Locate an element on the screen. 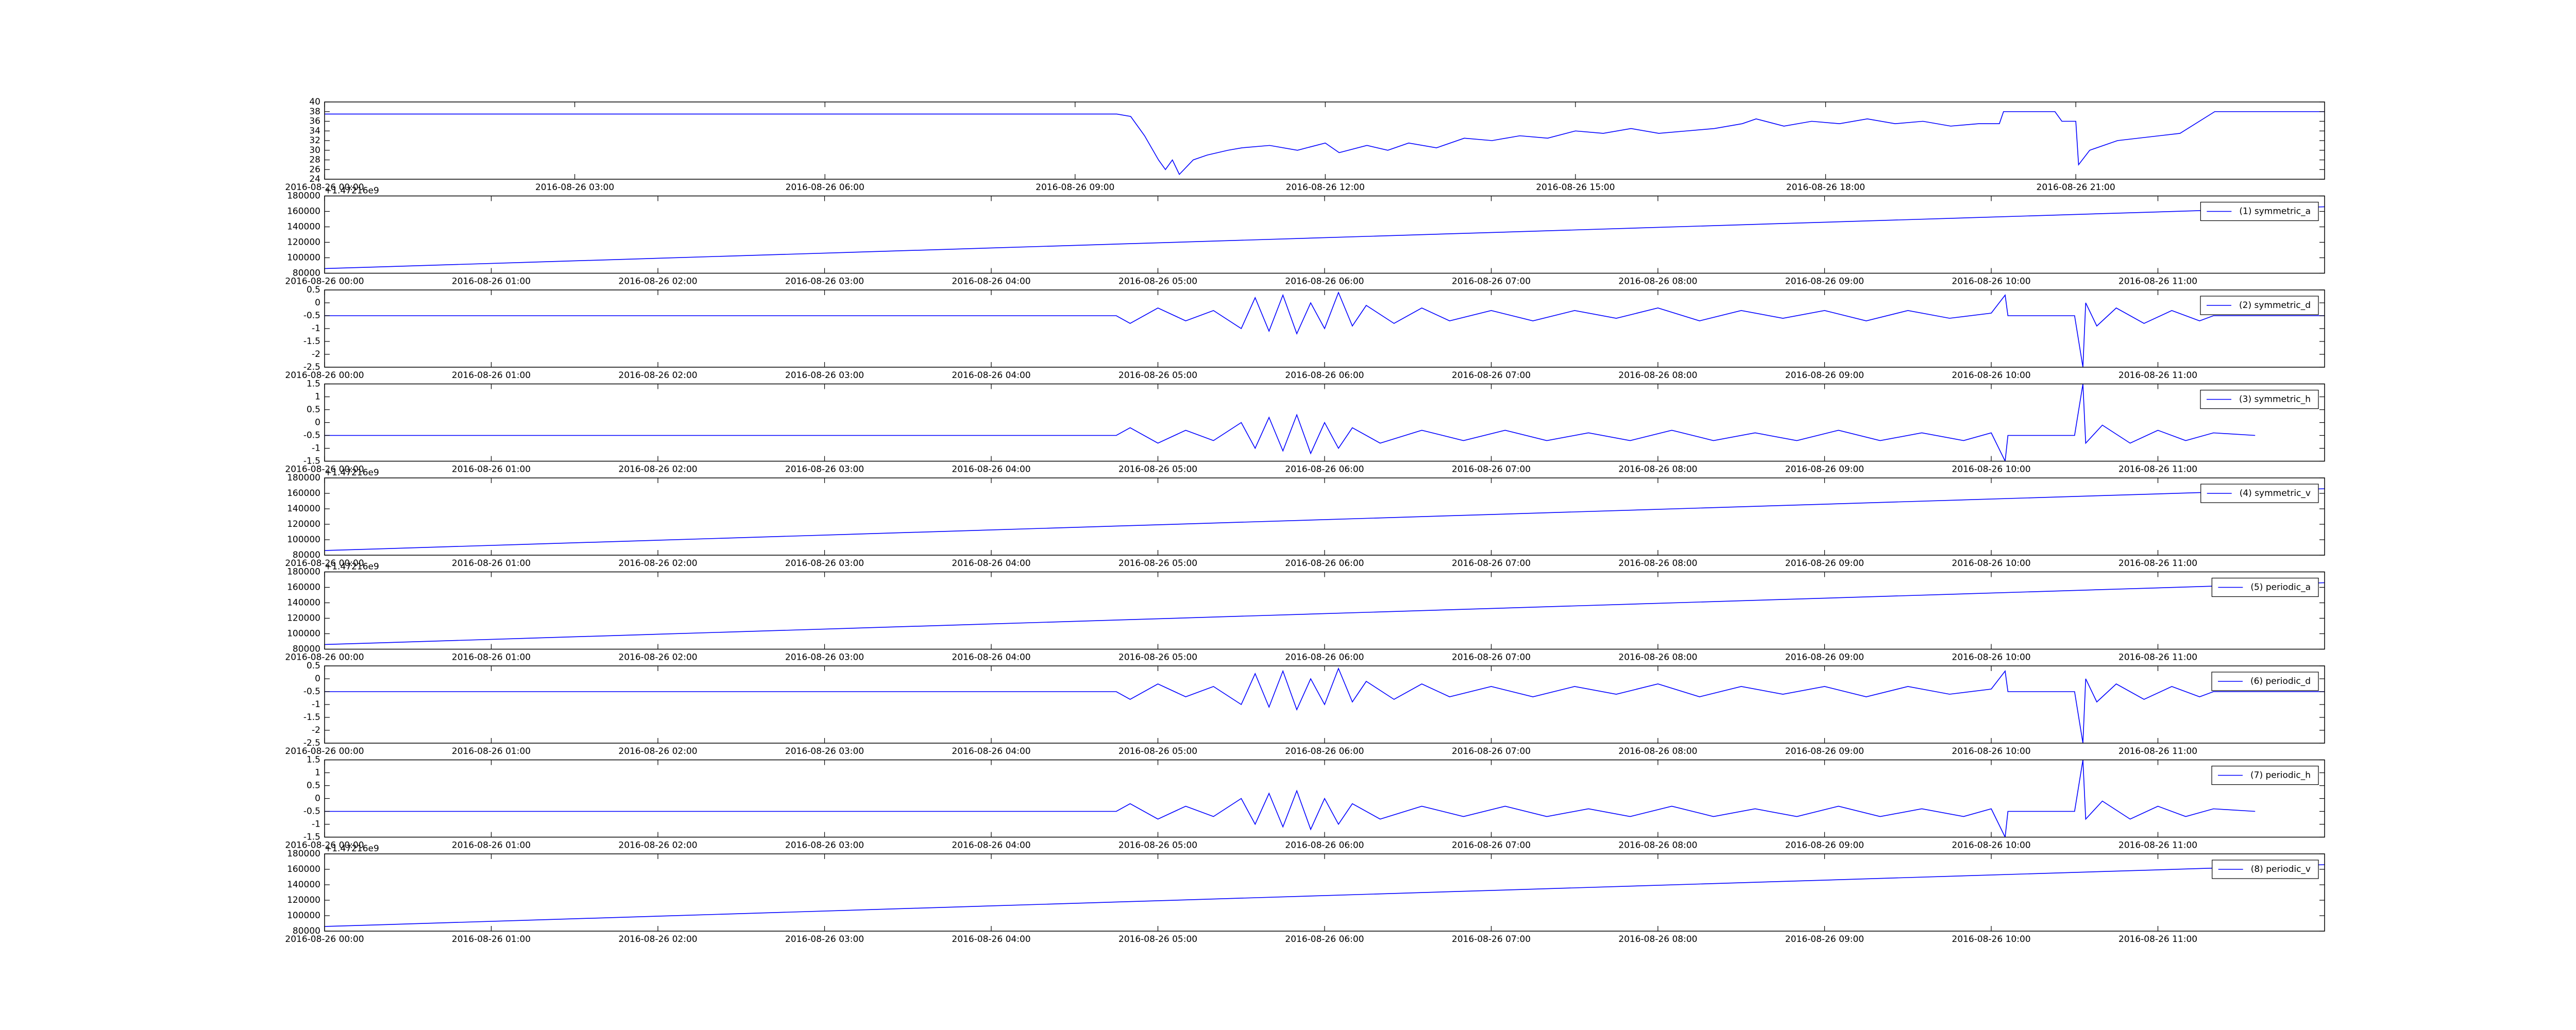 The width and height of the screenshot is (2576, 1030). y-tick-label: 24 is located at coordinates (314, 179).